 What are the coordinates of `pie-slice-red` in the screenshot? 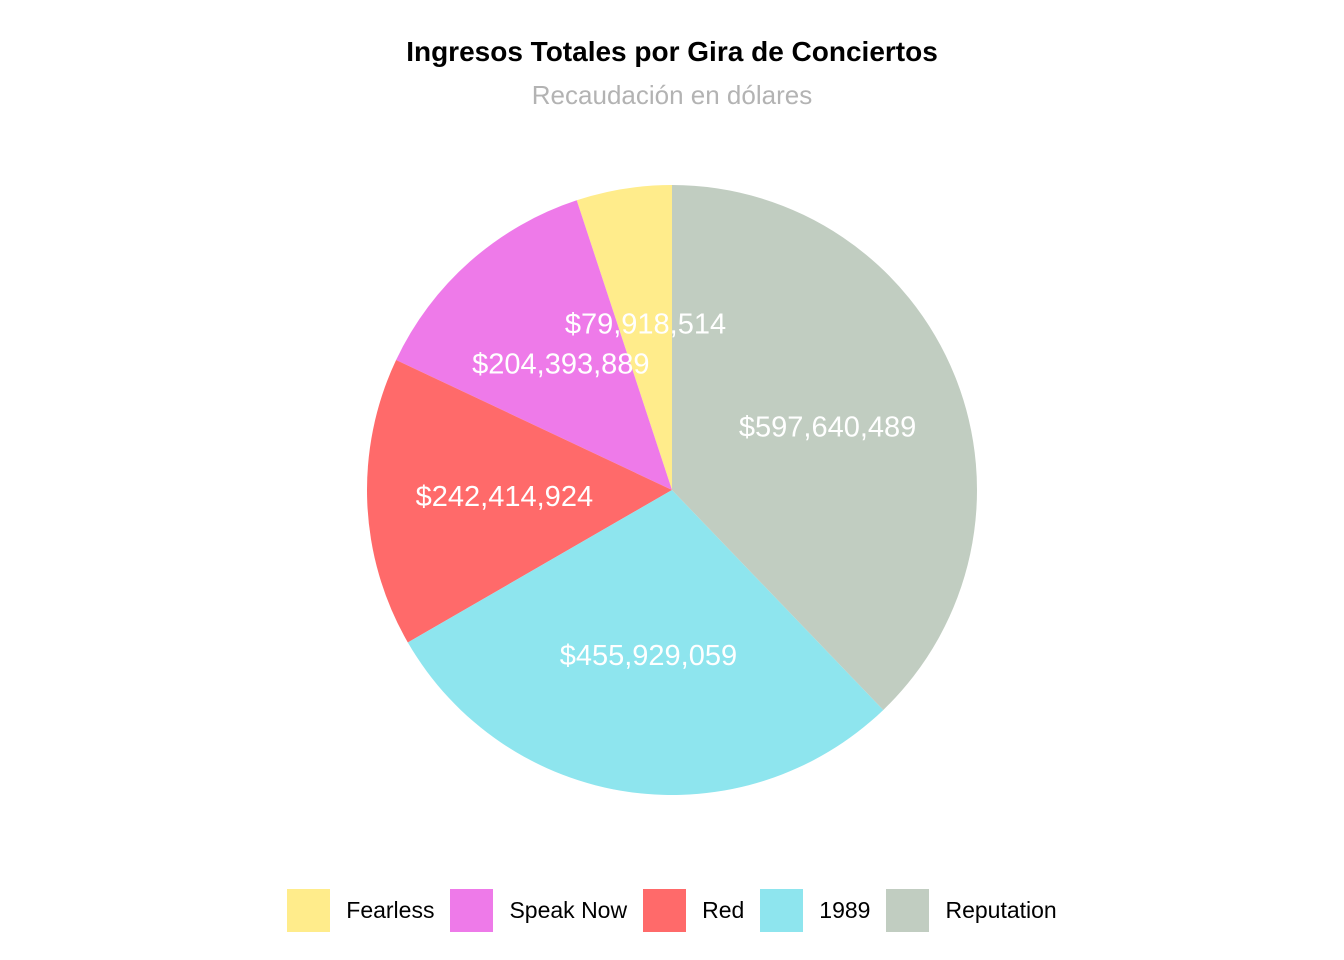 It's located at (519, 501).